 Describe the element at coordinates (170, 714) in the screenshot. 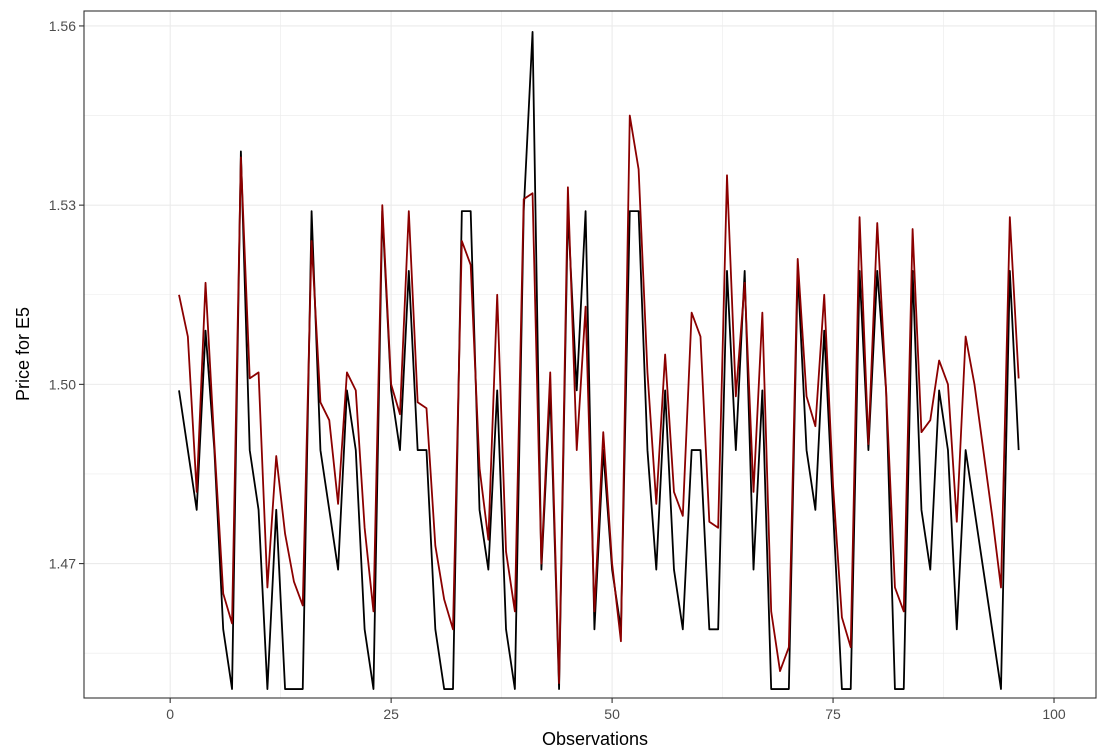

I see `x-tick-label: 0` at that location.